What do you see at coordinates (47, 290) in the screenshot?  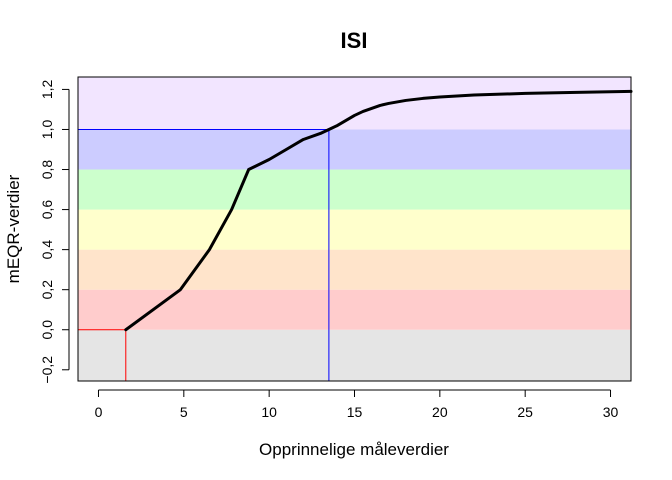 I see `y-tick-label: 0,2` at bounding box center [47, 290].